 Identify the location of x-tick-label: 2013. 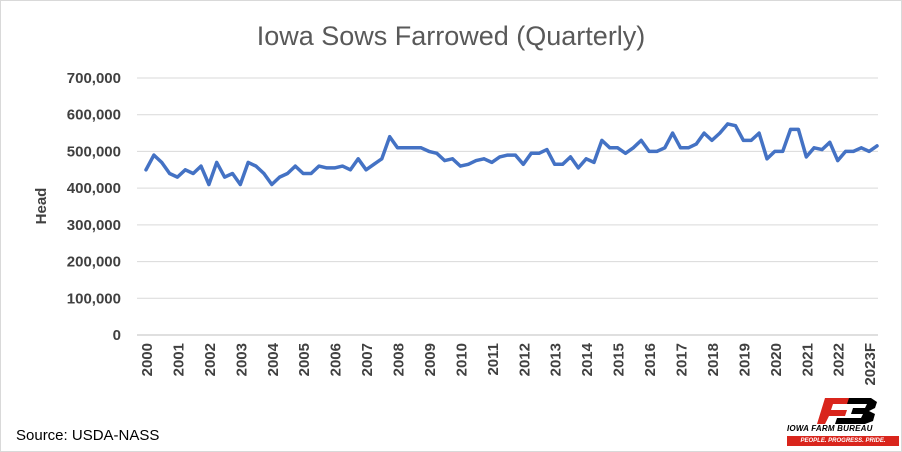
(556, 359).